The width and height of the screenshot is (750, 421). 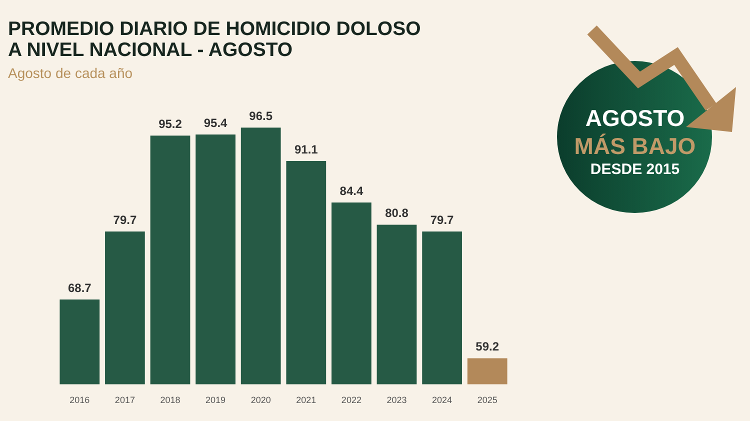 I want to click on text: MÁS BAJO, so click(x=635, y=146).